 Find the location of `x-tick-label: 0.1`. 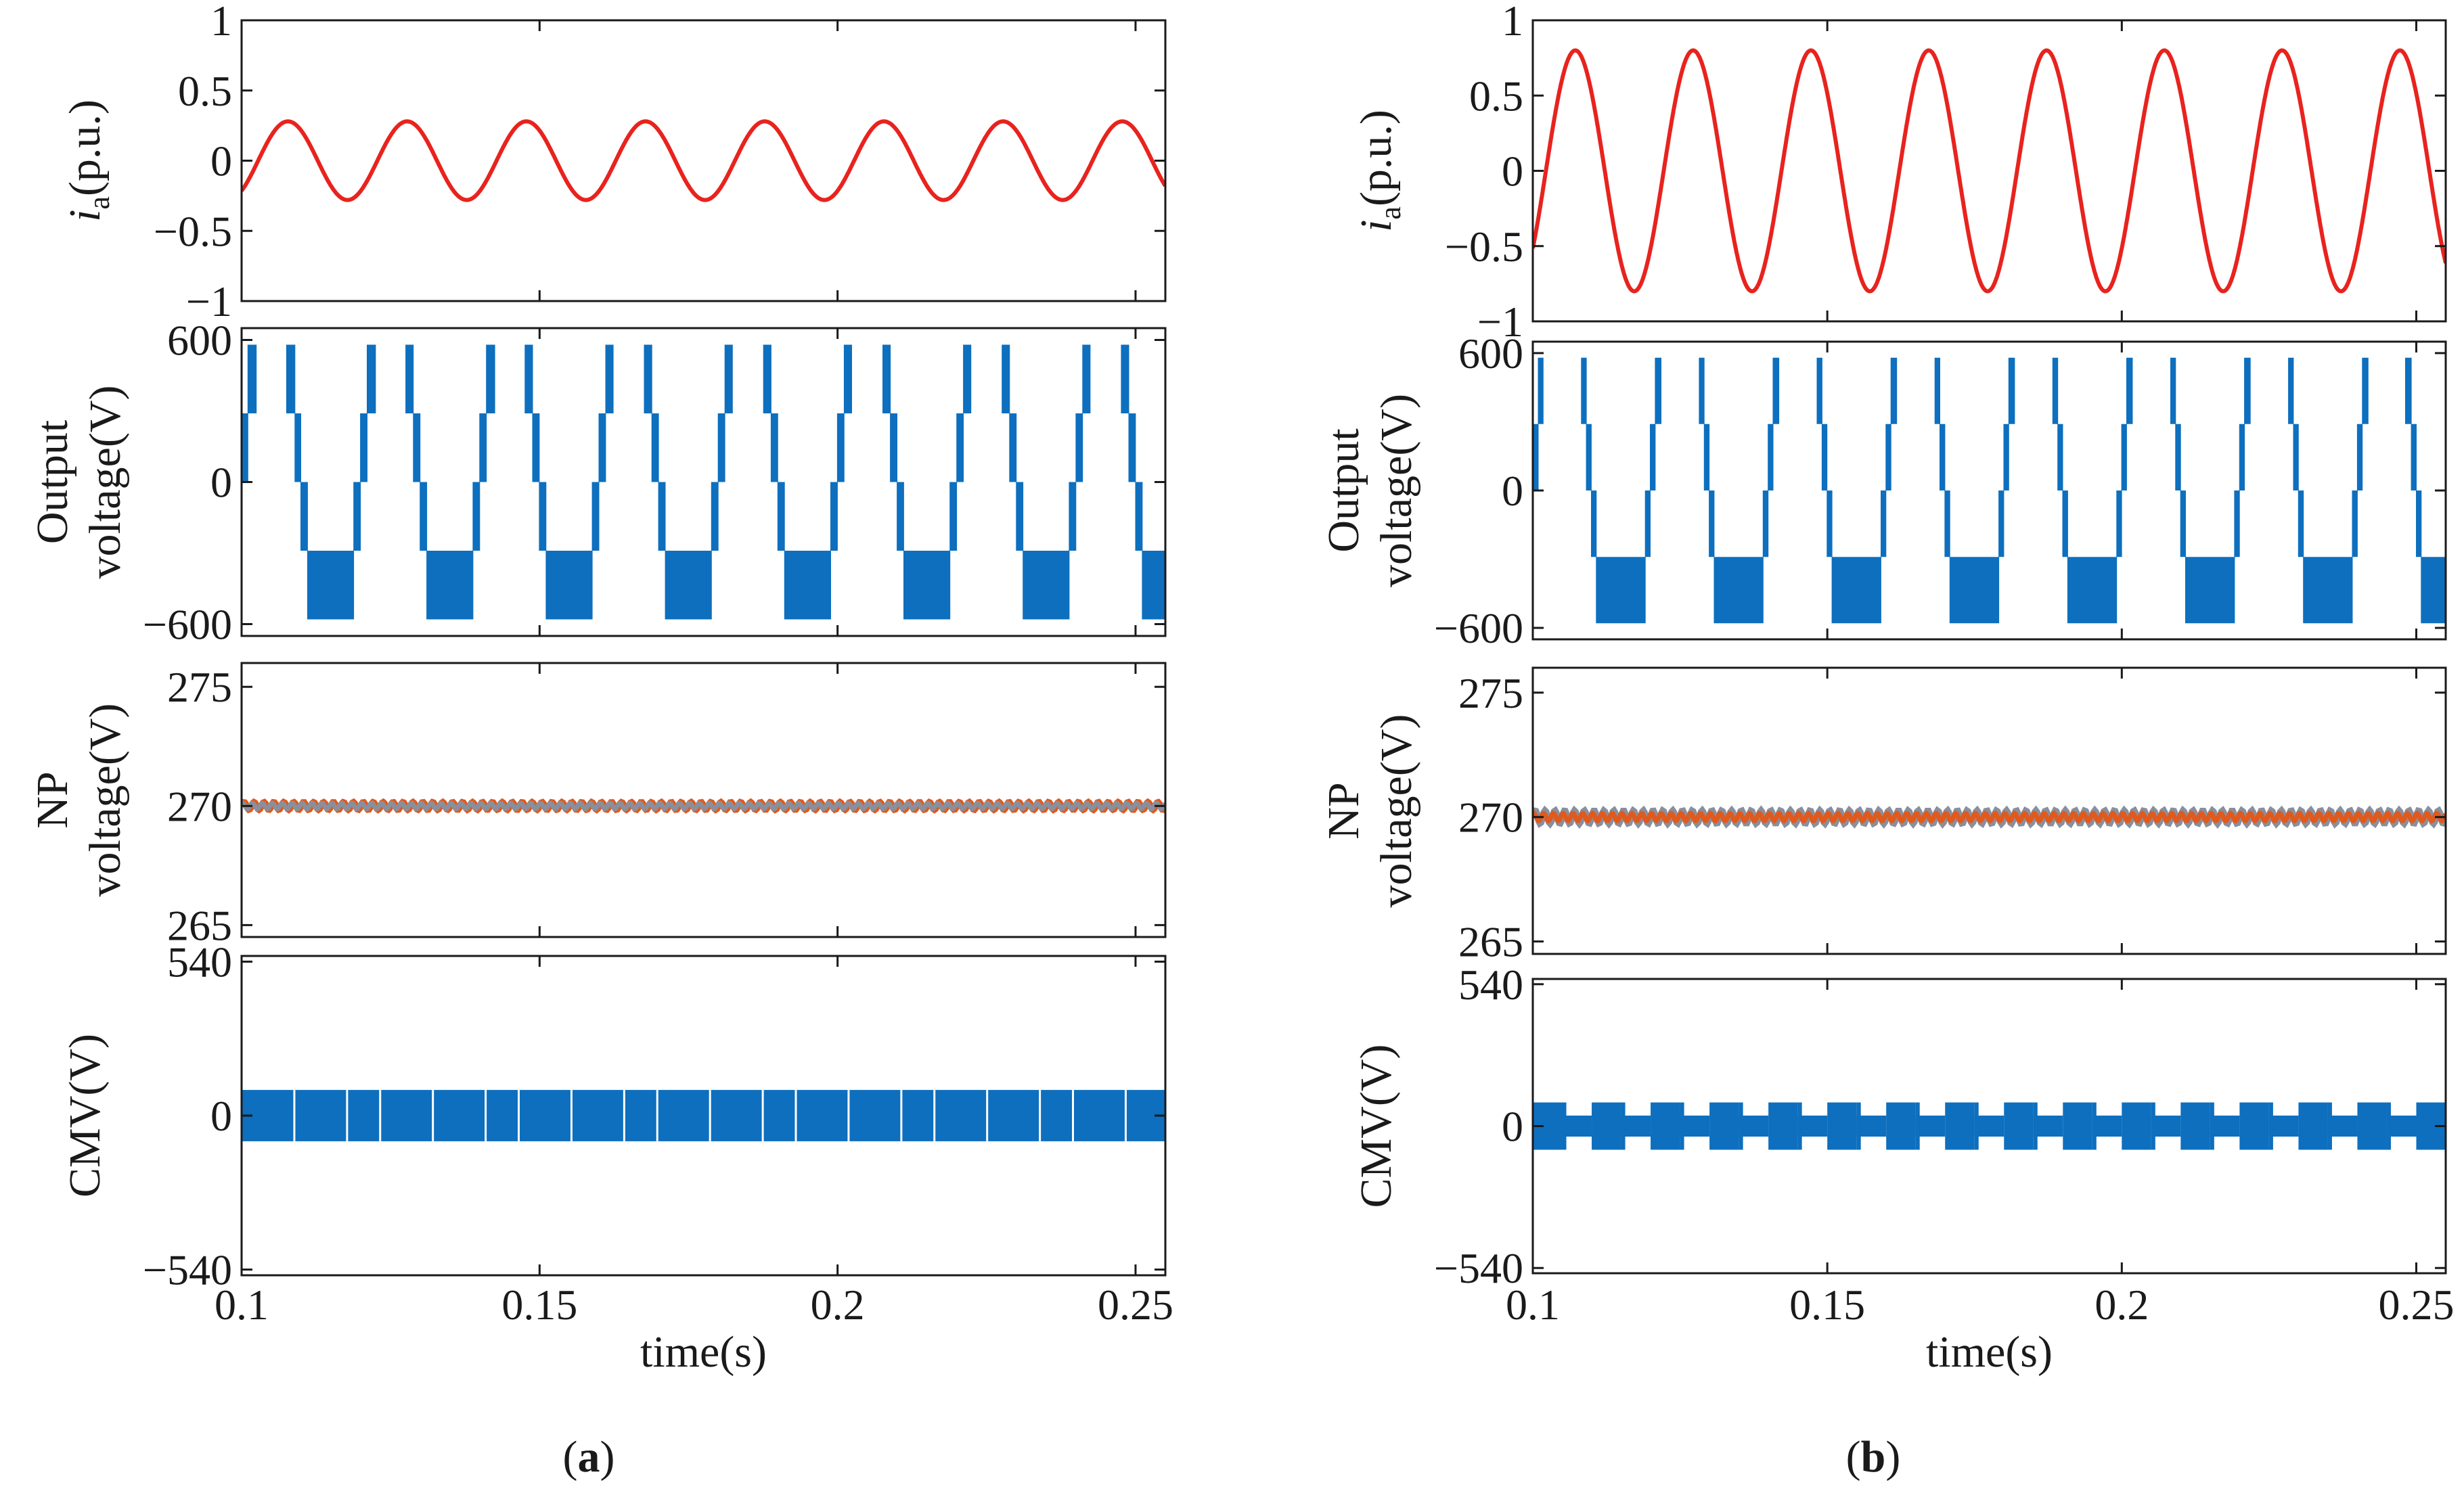

x-tick-label: 0.1 is located at coordinates (1533, 1305).